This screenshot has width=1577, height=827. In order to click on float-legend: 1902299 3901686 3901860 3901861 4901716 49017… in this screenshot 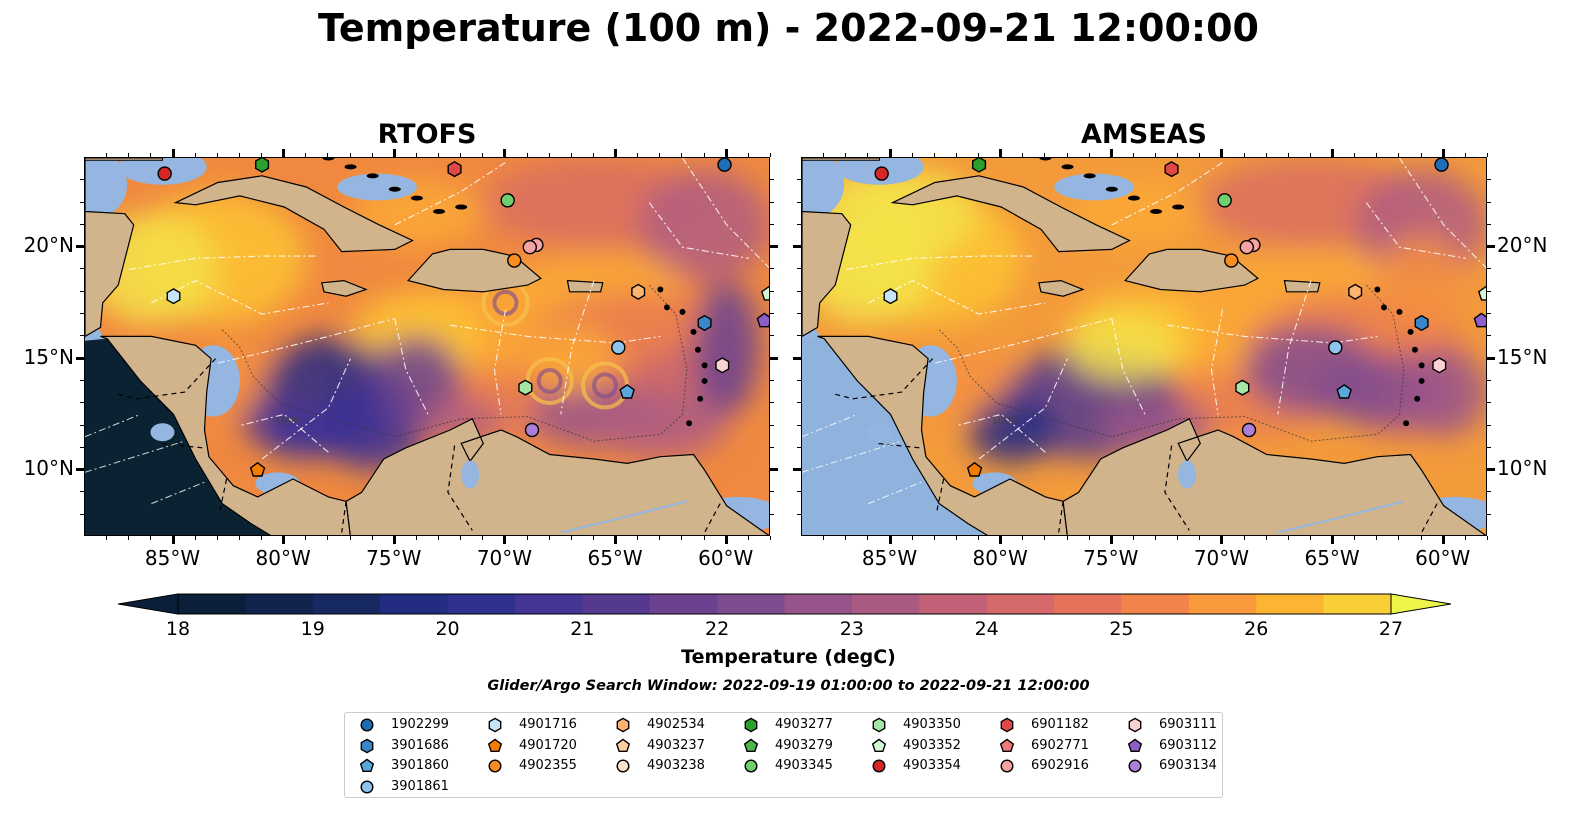, I will do `click(783, 755)`.